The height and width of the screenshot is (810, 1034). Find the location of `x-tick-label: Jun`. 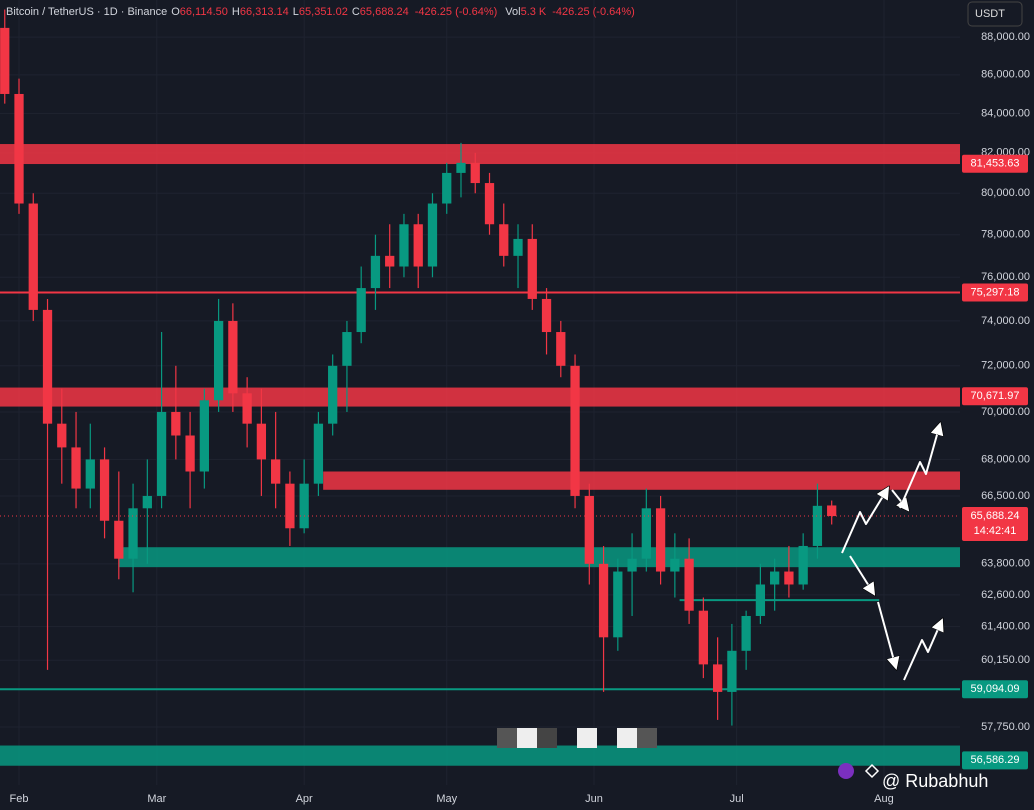

x-tick-label: Jun is located at coordinates (594, 799).